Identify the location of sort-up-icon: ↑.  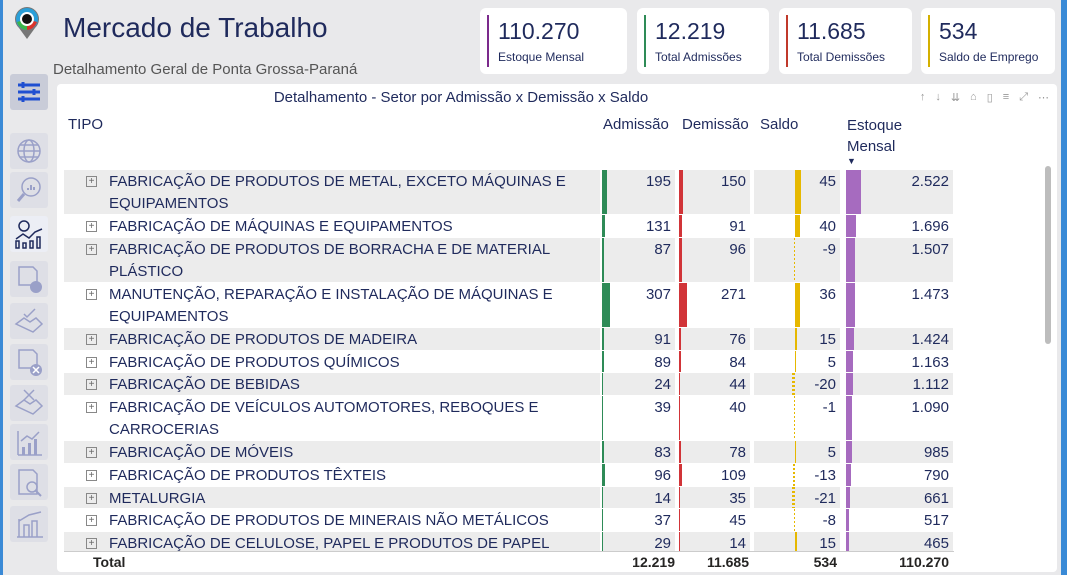
(922, 97).